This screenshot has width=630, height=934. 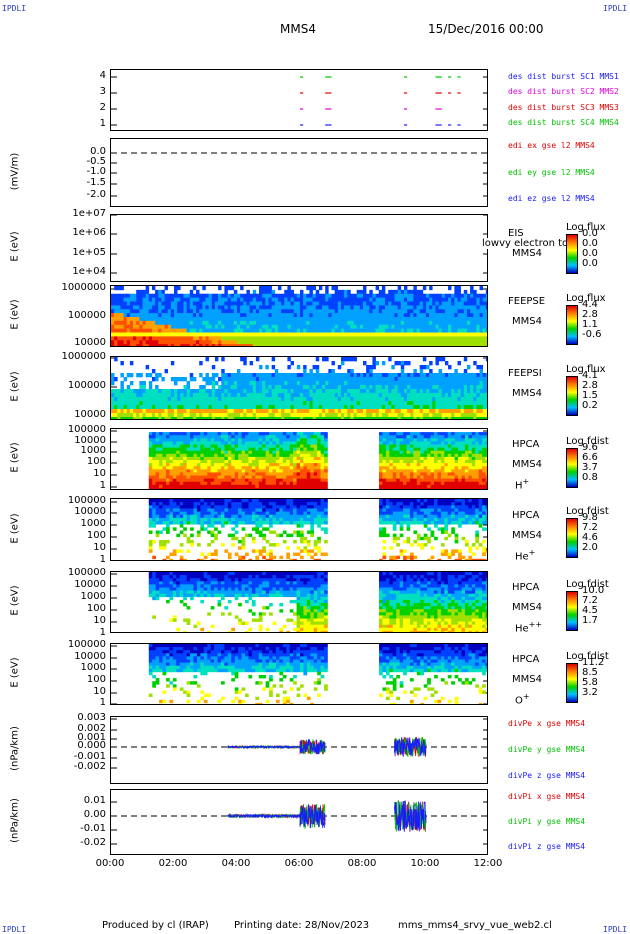 What do you see at coordinates (572, 468) in the screenshot?
I see `colorbar-hpca_h` at bounding box center [572, 468].